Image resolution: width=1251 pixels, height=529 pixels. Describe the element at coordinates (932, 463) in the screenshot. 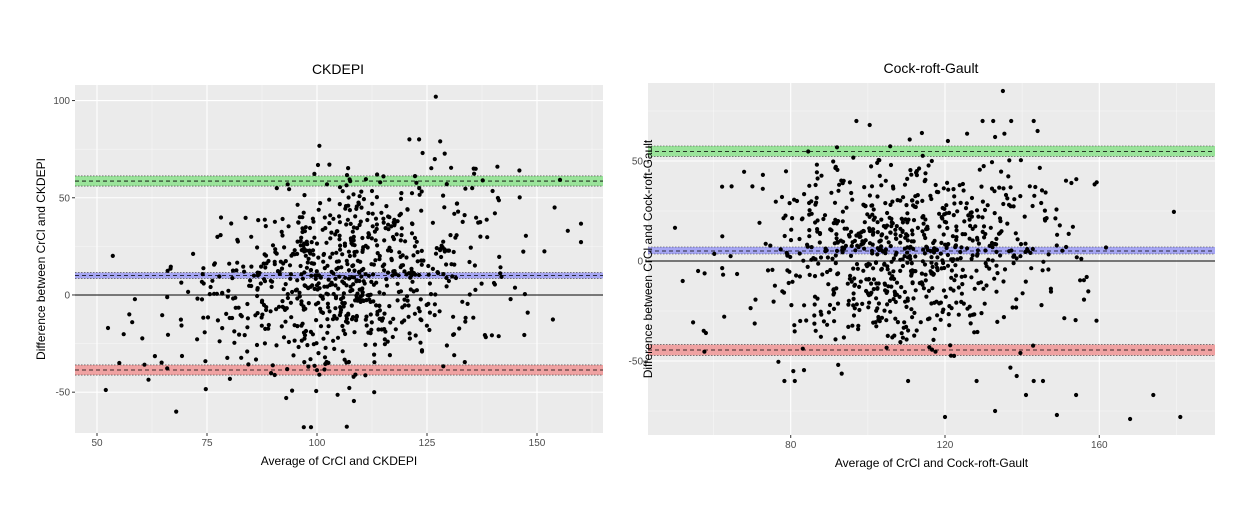

I see `cockcroft-x-axis-label: Average of CrCl and Cock-roft-Gault` at that location.